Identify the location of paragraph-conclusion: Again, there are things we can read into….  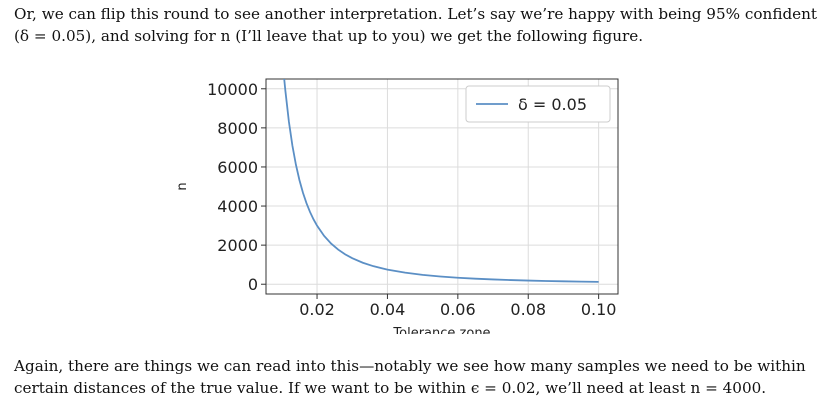
(410, 377).